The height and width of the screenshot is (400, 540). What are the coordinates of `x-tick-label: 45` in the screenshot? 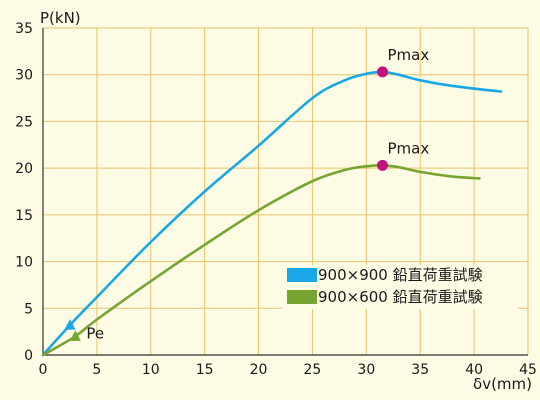 It's located at (528, 370).